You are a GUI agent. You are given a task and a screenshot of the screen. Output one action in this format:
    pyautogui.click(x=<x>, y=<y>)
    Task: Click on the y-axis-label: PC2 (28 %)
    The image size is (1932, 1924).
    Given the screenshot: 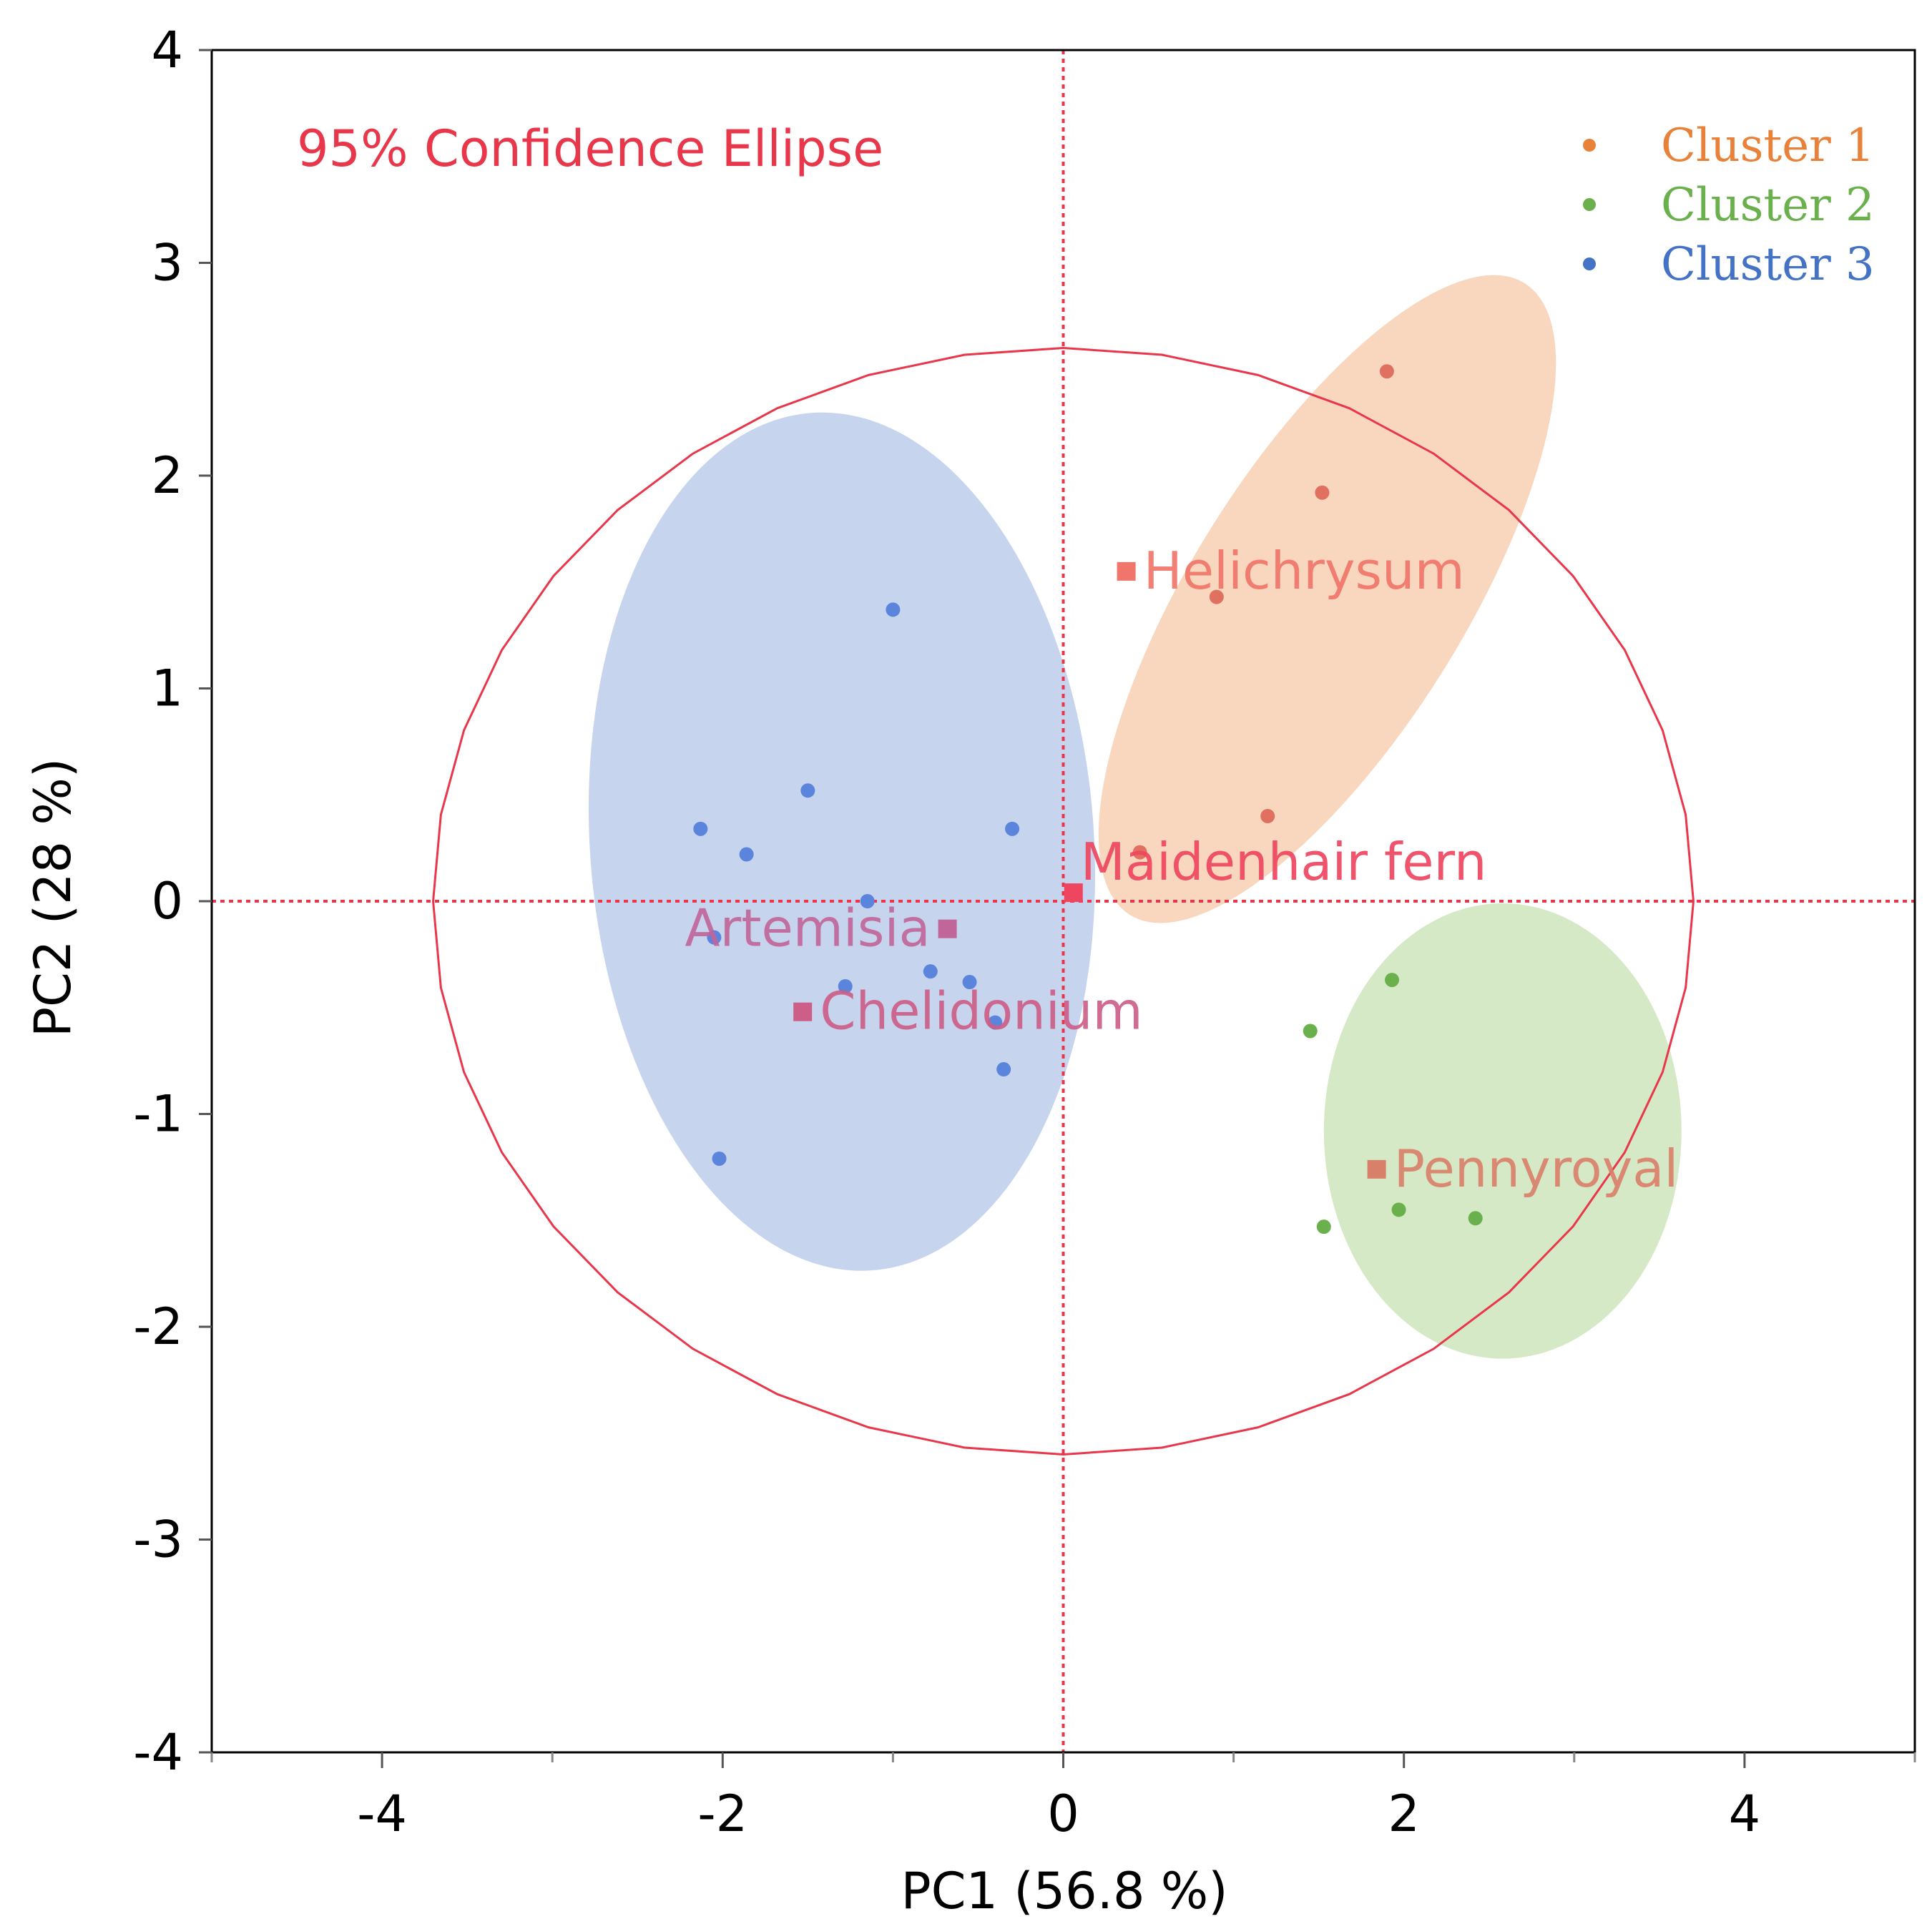 What is the action you would take?
    pyautogui.click(x=53, y=898)
    